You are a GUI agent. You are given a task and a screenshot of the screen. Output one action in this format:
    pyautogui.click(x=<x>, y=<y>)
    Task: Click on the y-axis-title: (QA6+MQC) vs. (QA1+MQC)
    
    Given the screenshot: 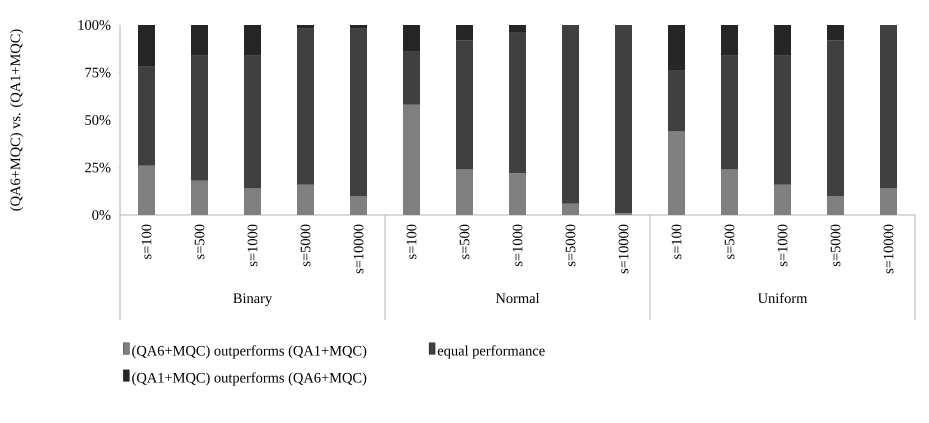 What is the action you would take?
    pyautogui.click(x=17, y=120)
    